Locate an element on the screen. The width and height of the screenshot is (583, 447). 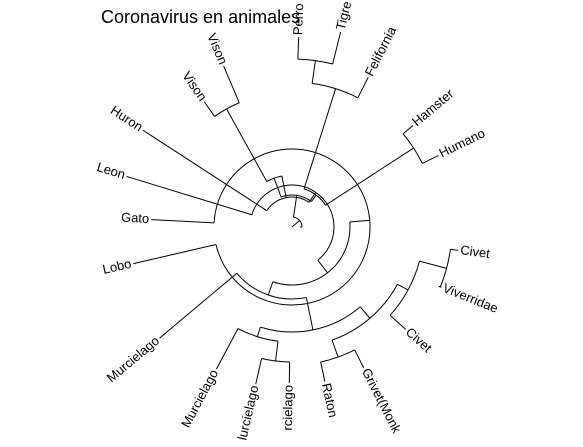
leaf-label: lurcielago is located at coordinates (247, 413).